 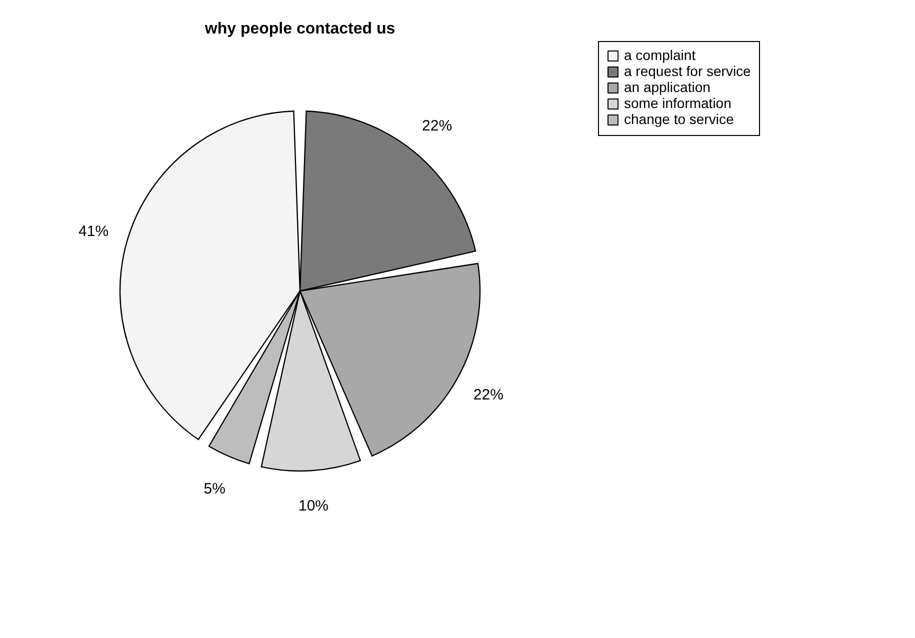 What do you see at coordinates (215, 489) in the screenshot?
I see `data-label: 5%` at bounding box center [215, 489].